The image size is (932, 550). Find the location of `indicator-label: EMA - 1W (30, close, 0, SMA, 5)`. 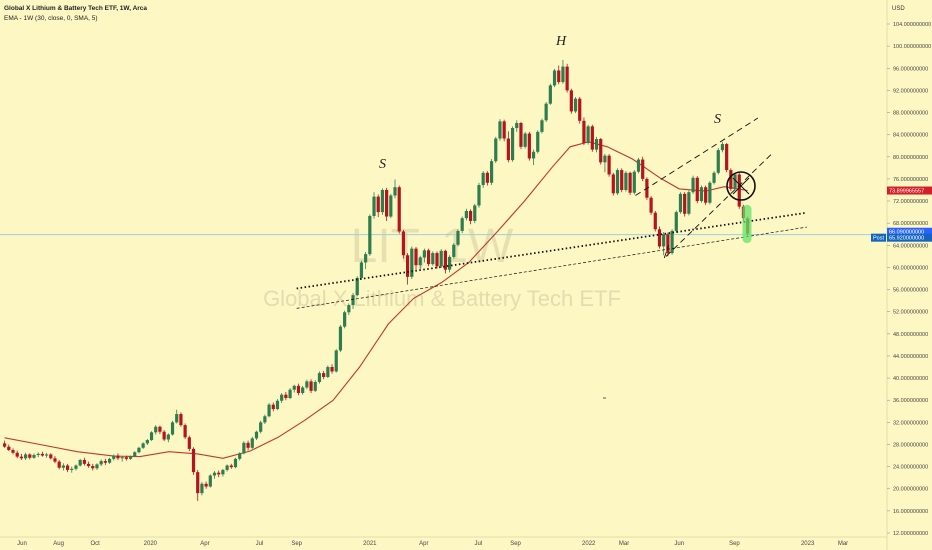

indicator-label: EMA - 1W (30, close, 0, SMA, 5) is located at coordinates (51, 18).